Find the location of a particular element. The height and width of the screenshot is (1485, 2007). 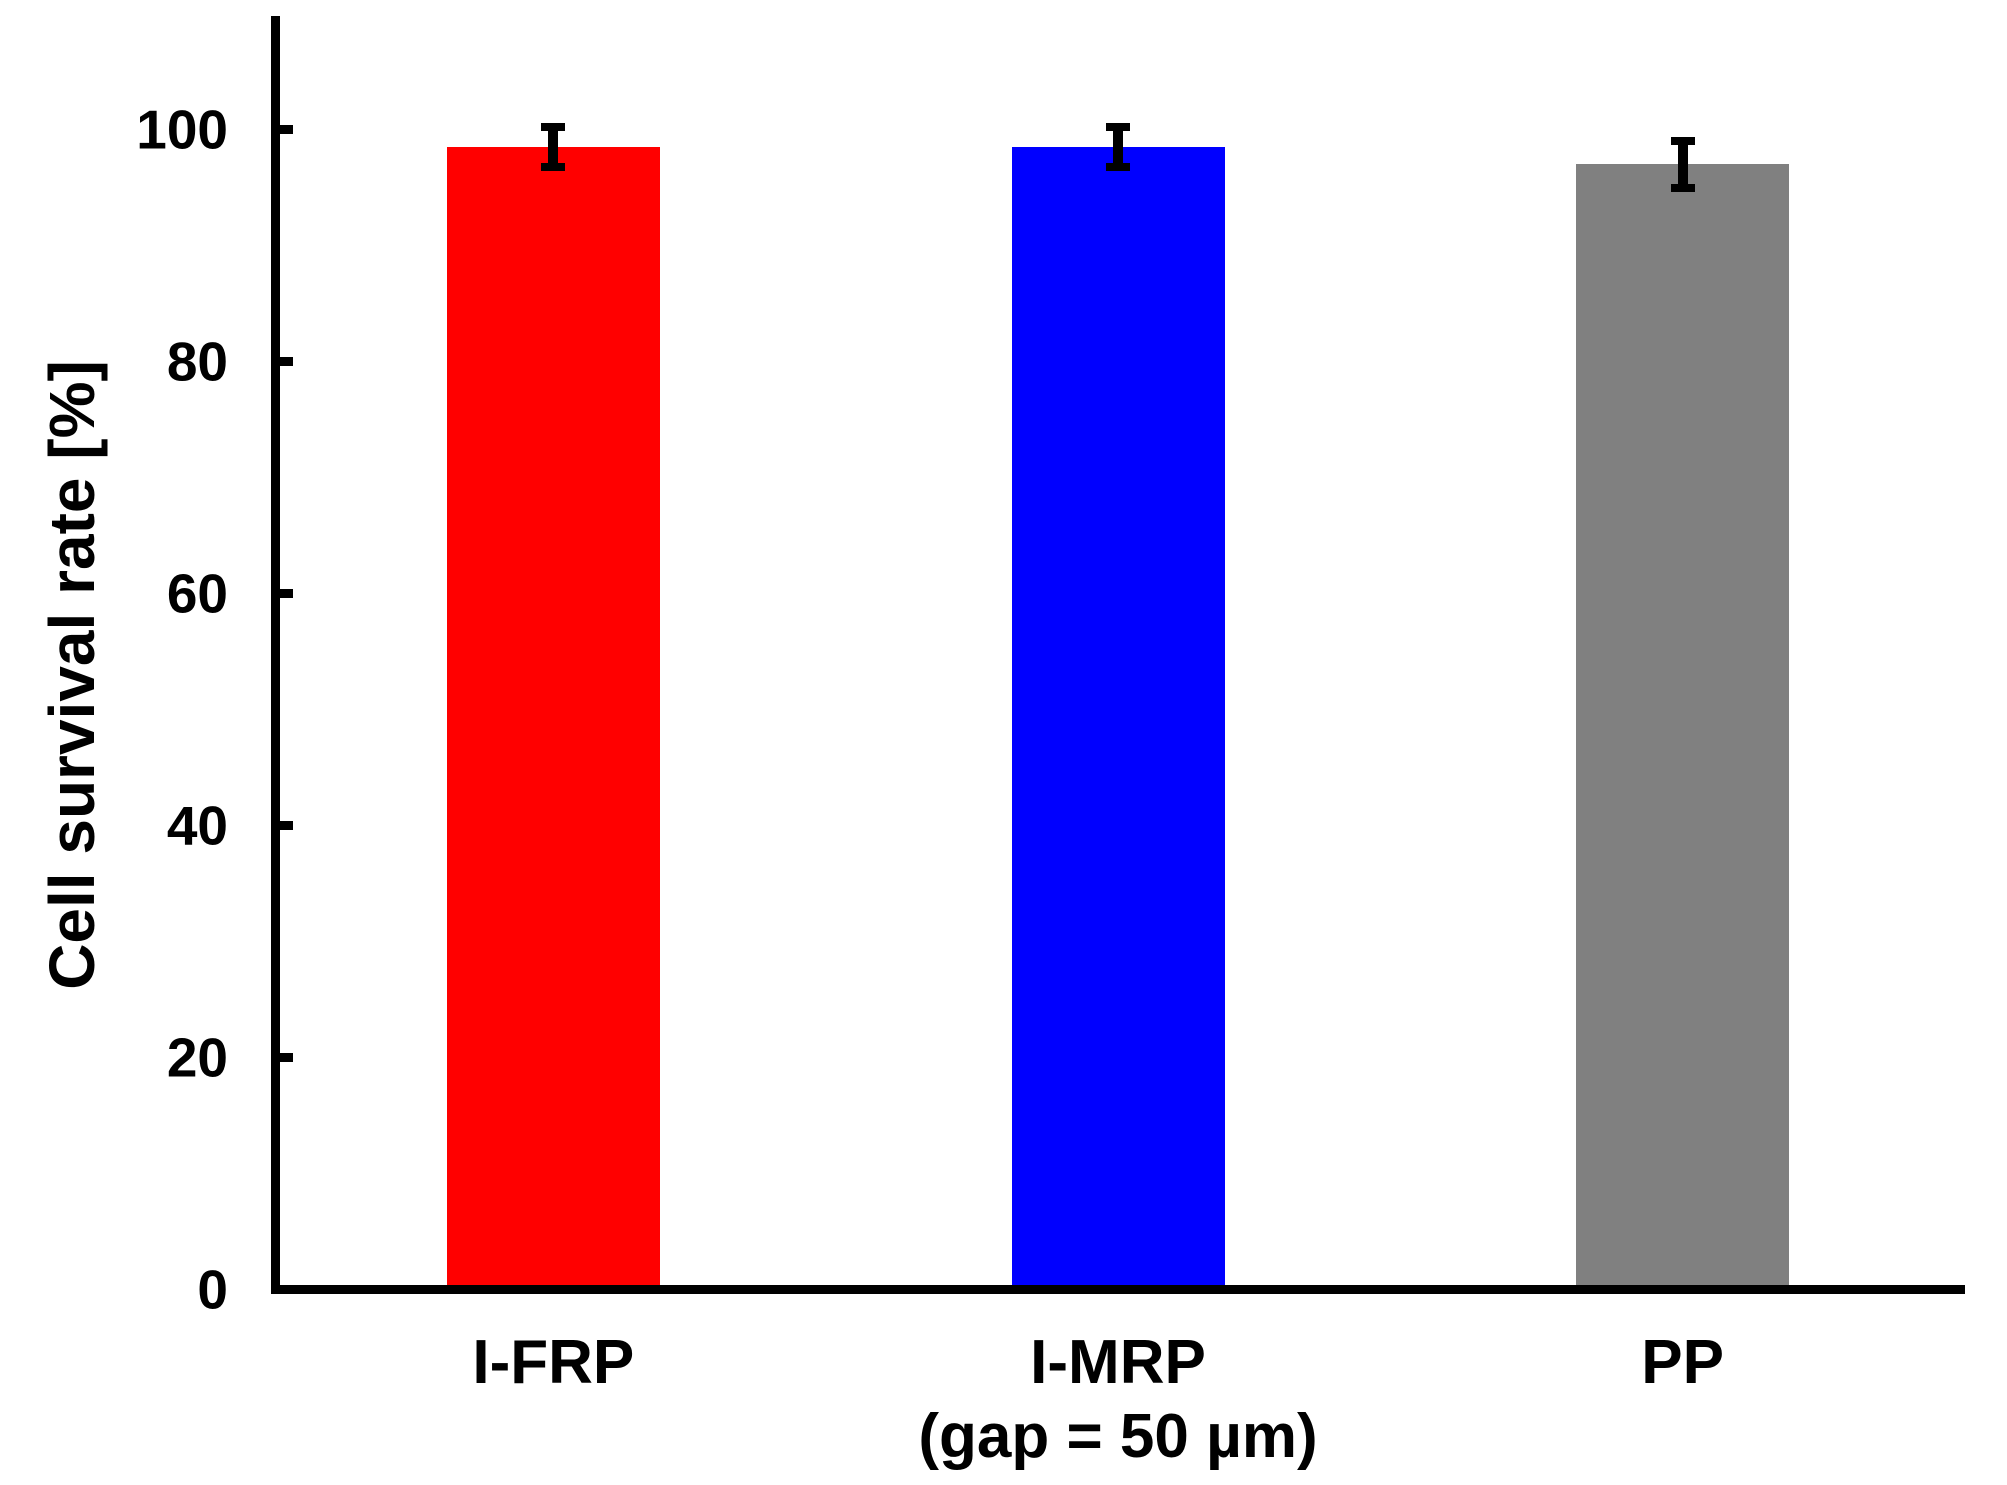

x-axis-title: (gap = 50 µm) is located at coordinates (1118, 1436).